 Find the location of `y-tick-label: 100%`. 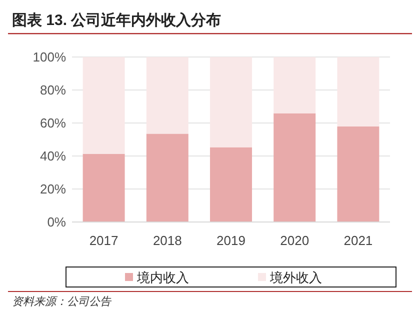

y-tick-label: 100% is located at coordinates (49, 57).